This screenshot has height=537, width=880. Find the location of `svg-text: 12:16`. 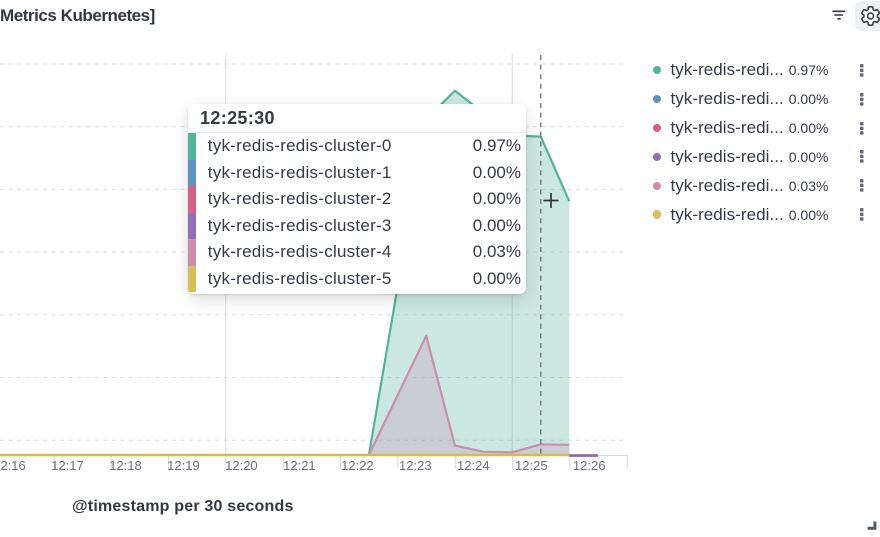

svg-text: 12:16 is located at coordinates (13, 465).